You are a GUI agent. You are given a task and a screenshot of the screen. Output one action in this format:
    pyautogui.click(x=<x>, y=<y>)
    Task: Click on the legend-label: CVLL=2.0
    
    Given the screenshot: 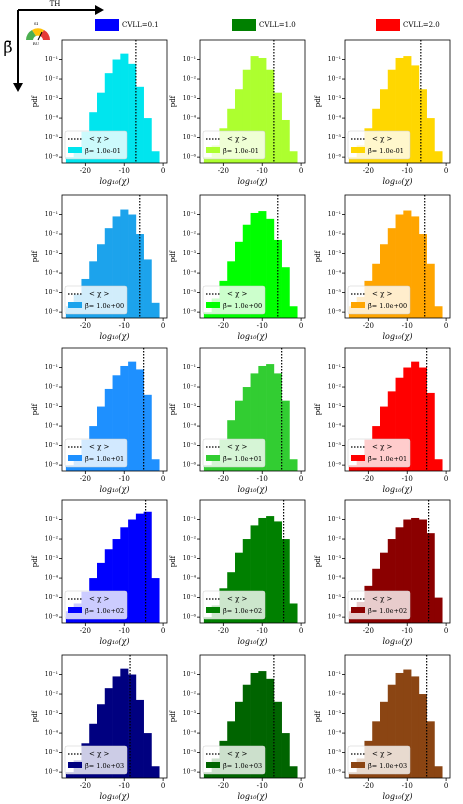 What is the action you would take?
    pyautogui.click(x=421, y=25)
    